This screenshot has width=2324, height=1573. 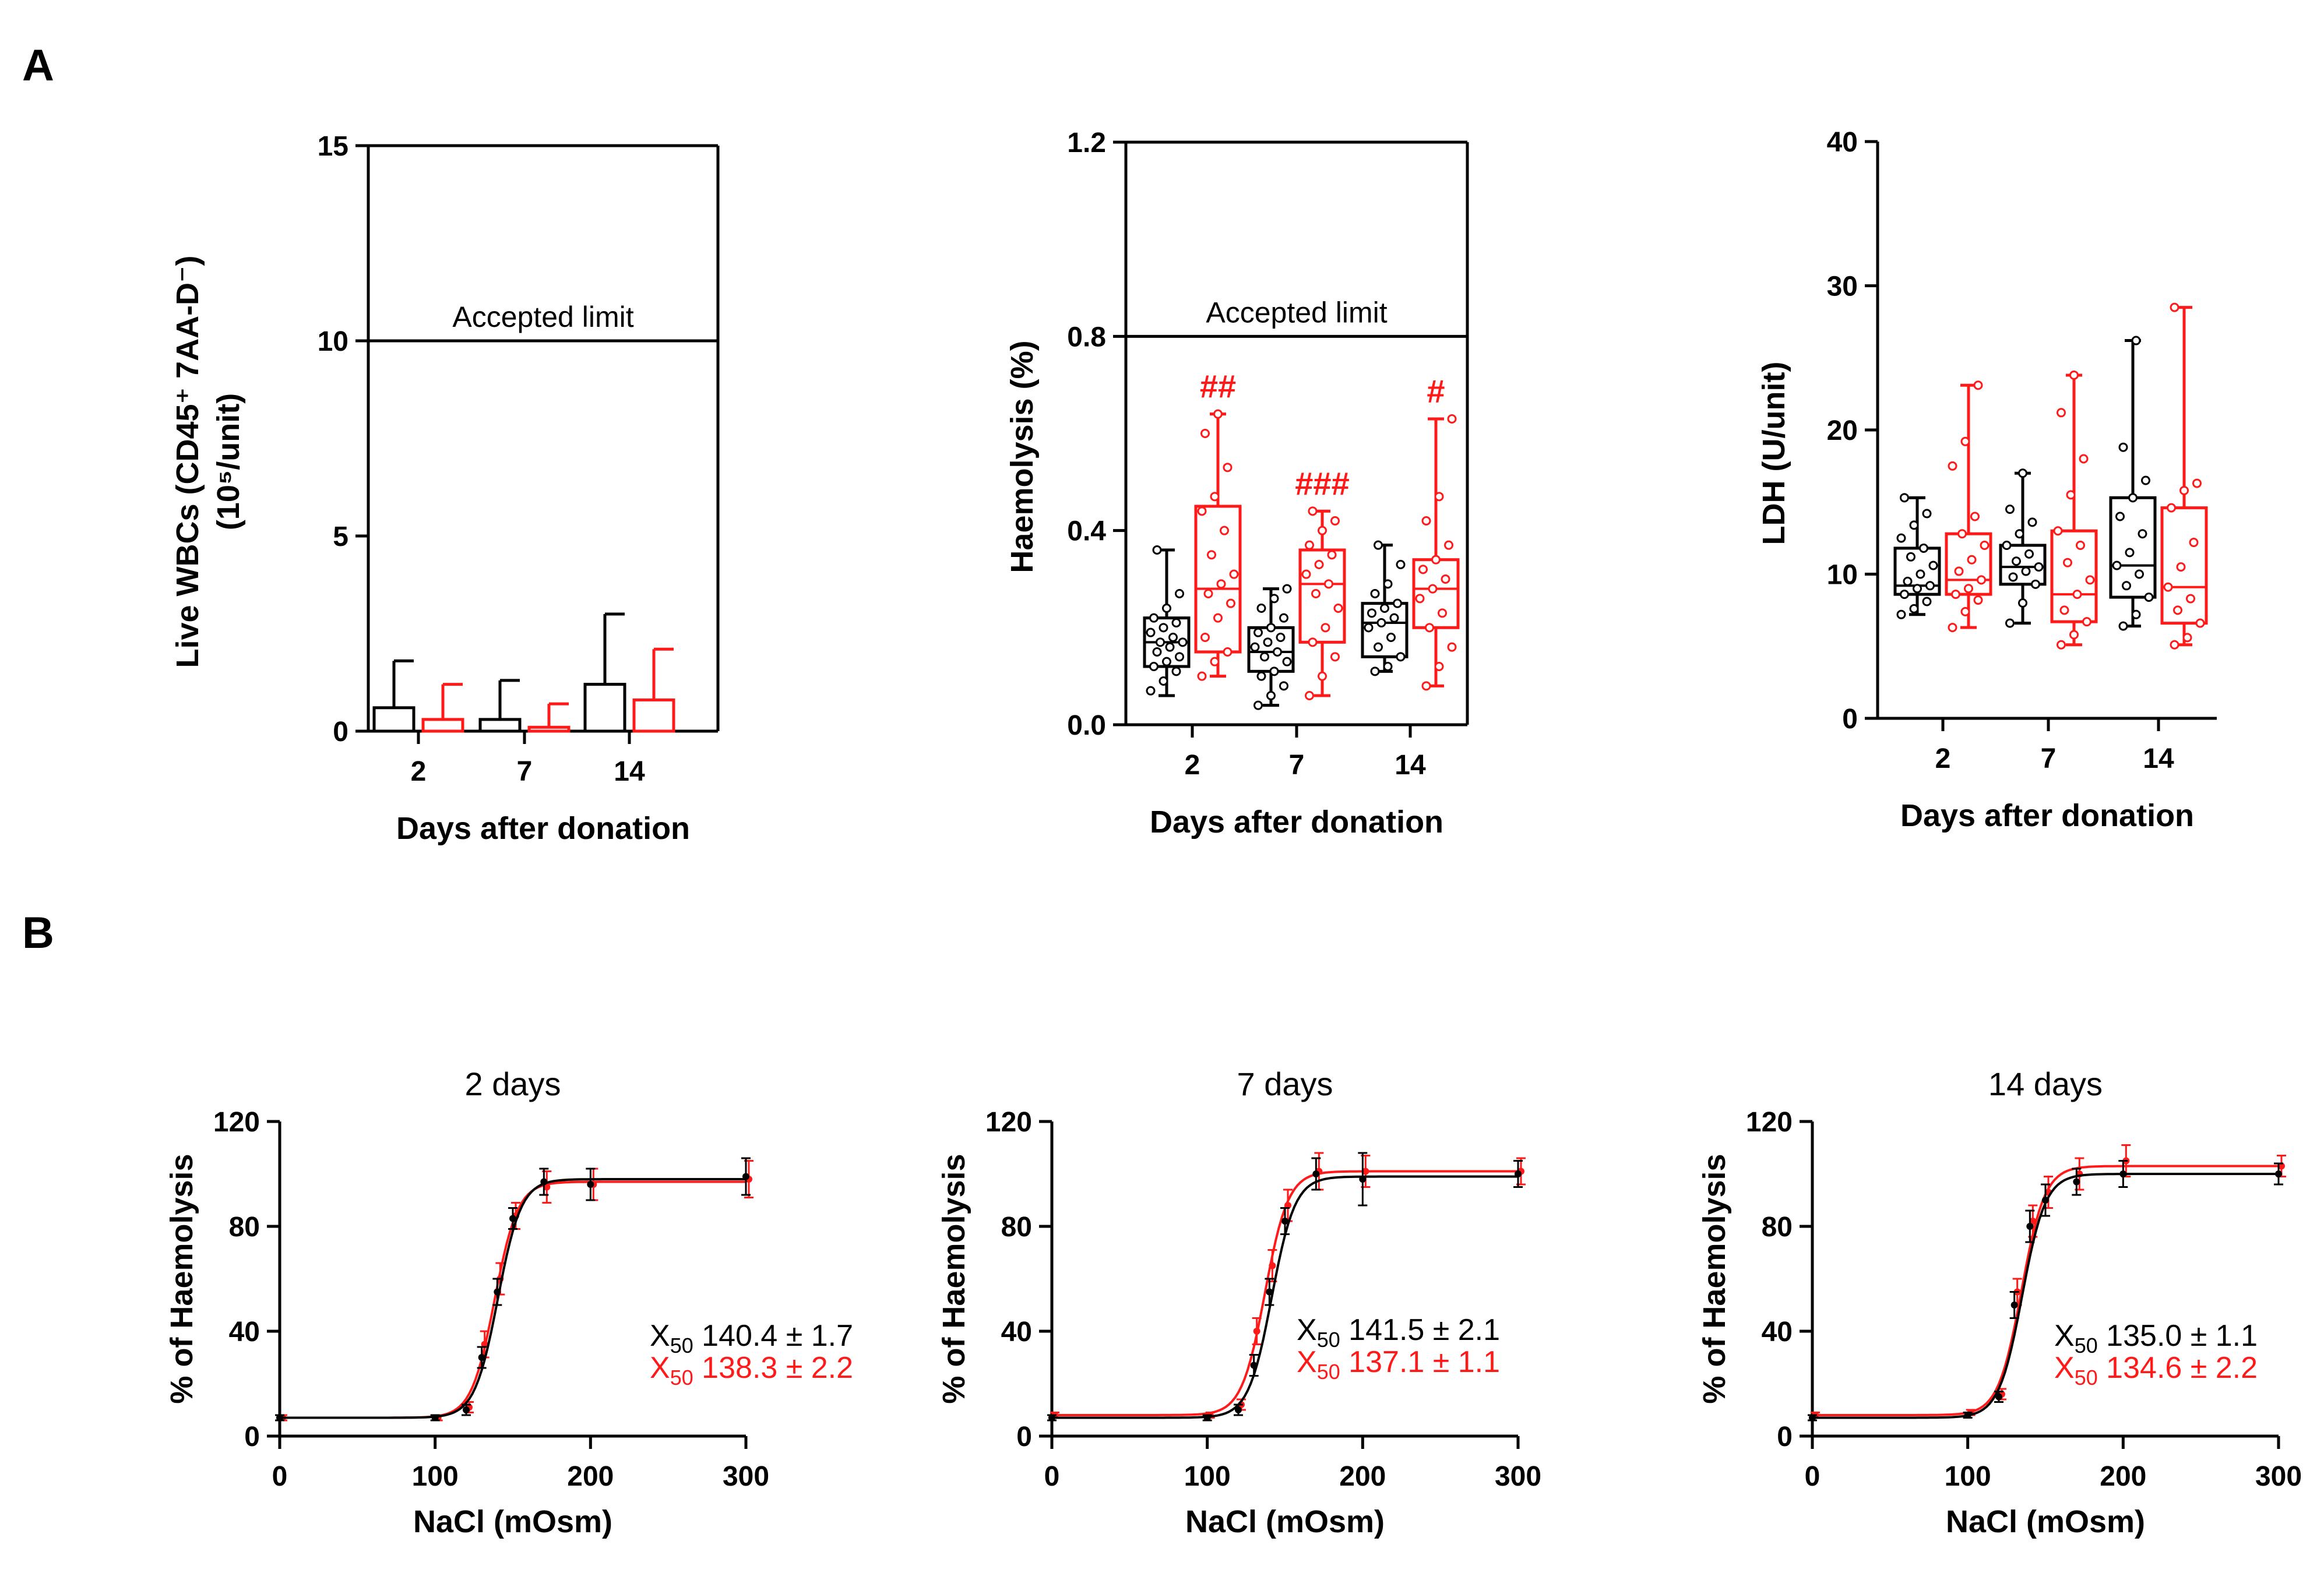 What do you see at coordinates (773, 1368) in the screenshot?
I see `x50-value: 138.3 ± 2.2` at bounding box center [773, 1368].